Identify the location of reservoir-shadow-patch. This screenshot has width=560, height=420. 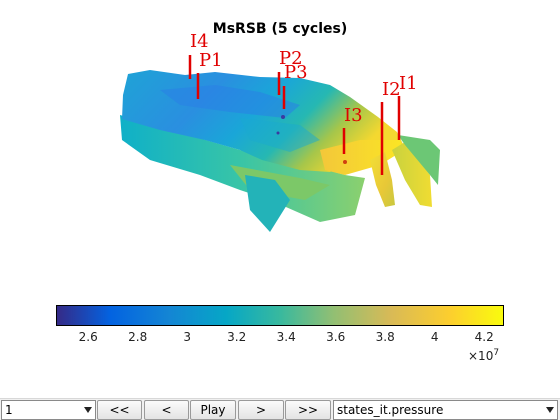
(280, 135).